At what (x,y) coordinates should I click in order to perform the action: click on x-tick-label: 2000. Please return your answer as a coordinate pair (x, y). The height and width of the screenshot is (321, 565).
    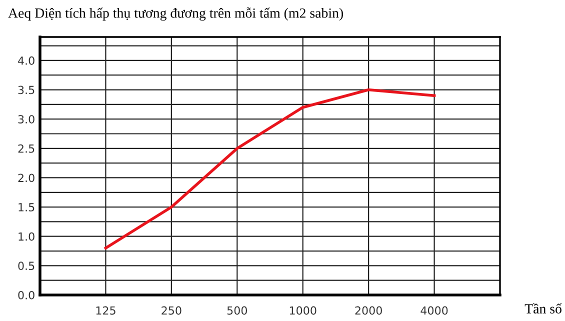
    Looking at the image, I should click on (368, 310).